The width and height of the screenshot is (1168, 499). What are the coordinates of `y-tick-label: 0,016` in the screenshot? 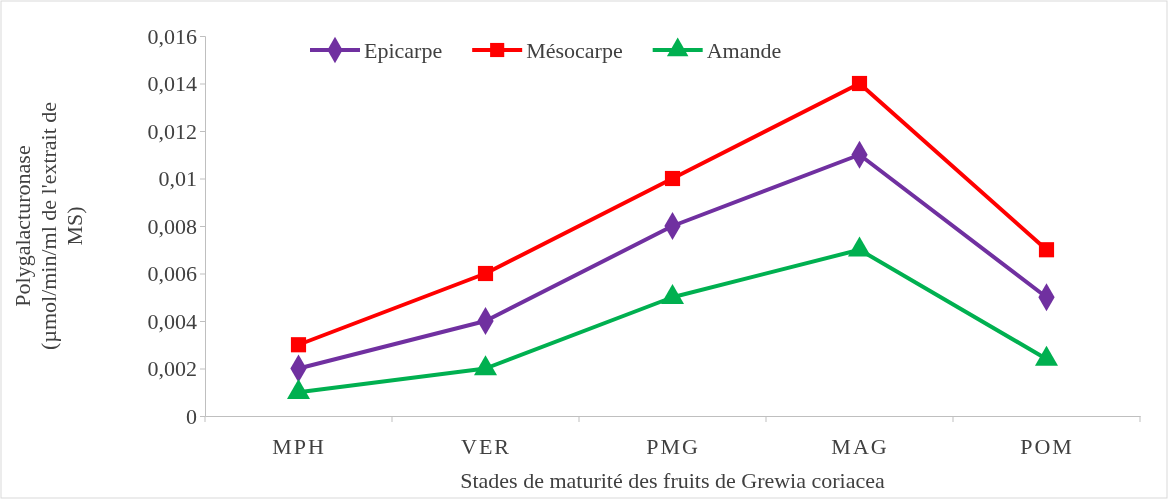 It's located at (172, 36).